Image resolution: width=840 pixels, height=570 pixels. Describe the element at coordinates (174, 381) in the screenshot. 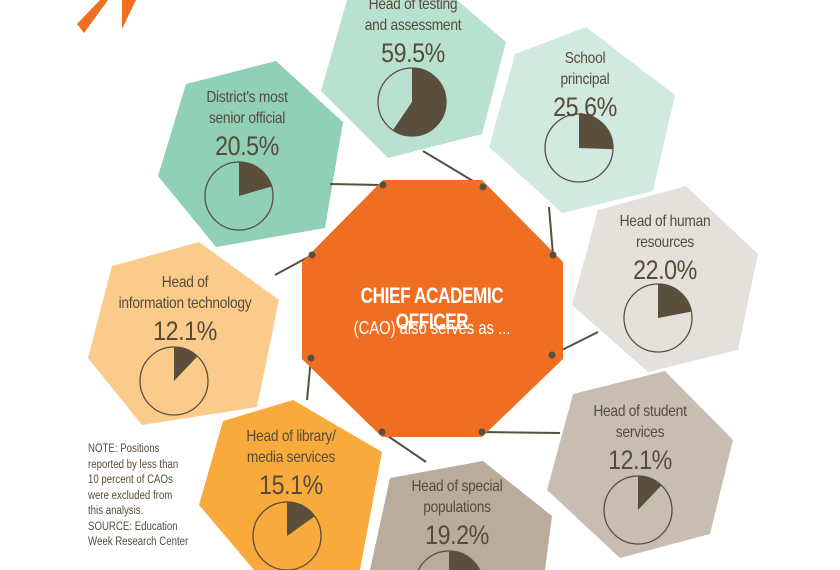

I see `pie-information-technology` at that location.